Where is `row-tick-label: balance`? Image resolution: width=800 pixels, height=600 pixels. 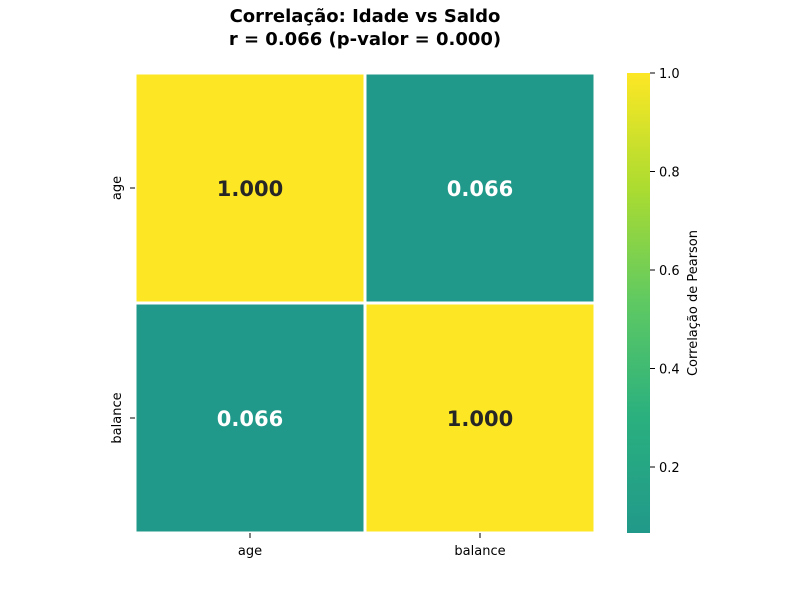
row-tick-label: balance is located at coordinates (117, 417).